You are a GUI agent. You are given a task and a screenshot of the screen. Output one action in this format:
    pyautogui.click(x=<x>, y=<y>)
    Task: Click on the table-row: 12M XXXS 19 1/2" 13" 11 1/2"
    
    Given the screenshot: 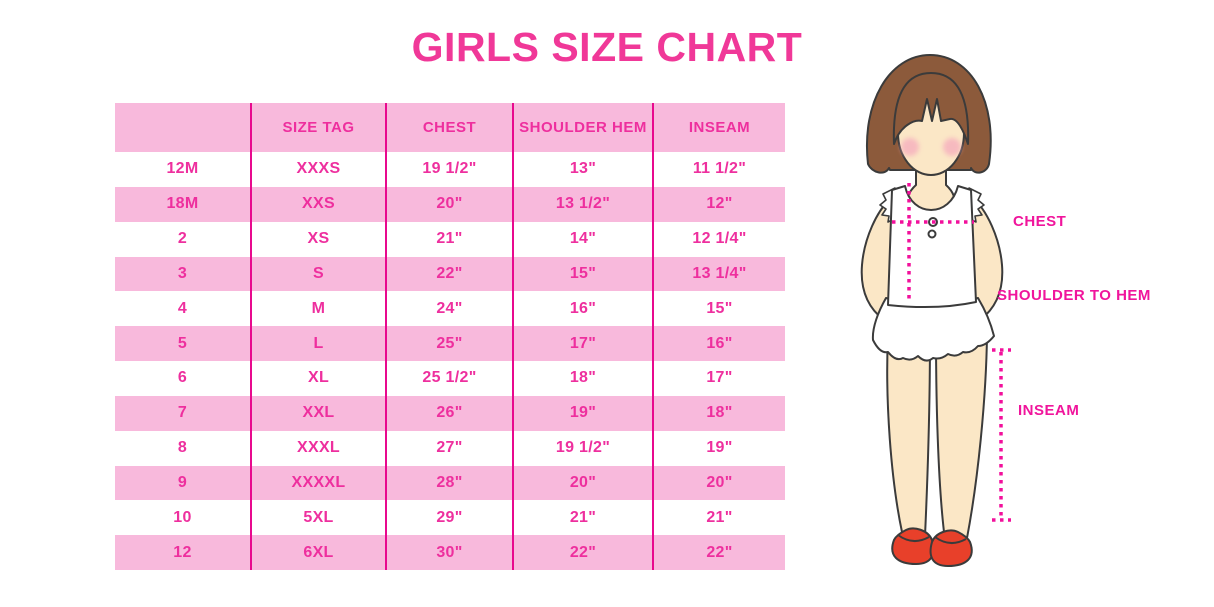 What is the action you would take?
    pyautogui.click(x=450, y=169)
    